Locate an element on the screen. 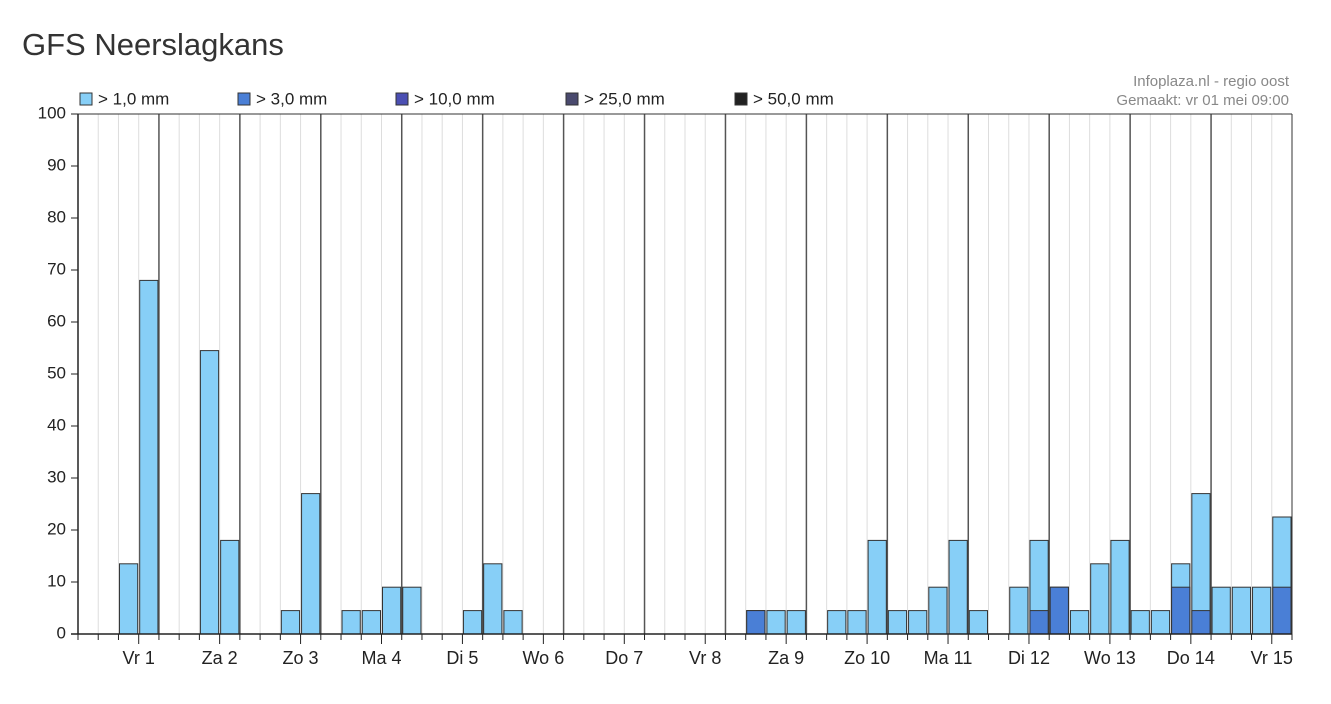 The image size is (1331, 704). legend-label: > 25,0 mm is located at coordinates (624, 98).